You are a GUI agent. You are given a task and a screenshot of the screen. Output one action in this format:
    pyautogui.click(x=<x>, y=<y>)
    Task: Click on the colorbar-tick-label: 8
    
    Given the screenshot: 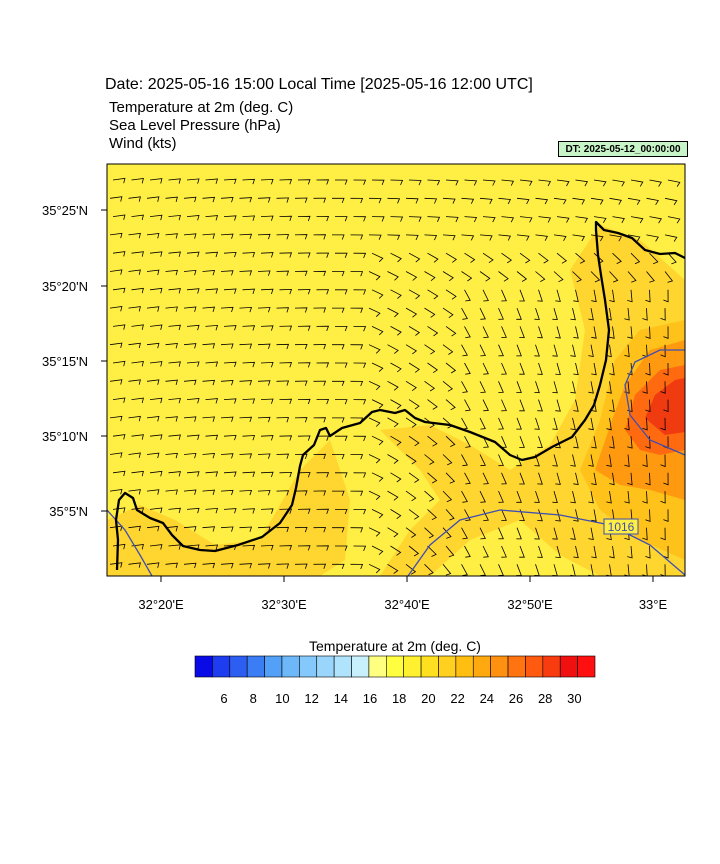 What is the action you would take?
    pyautogui.click(x=253, y=698)
    